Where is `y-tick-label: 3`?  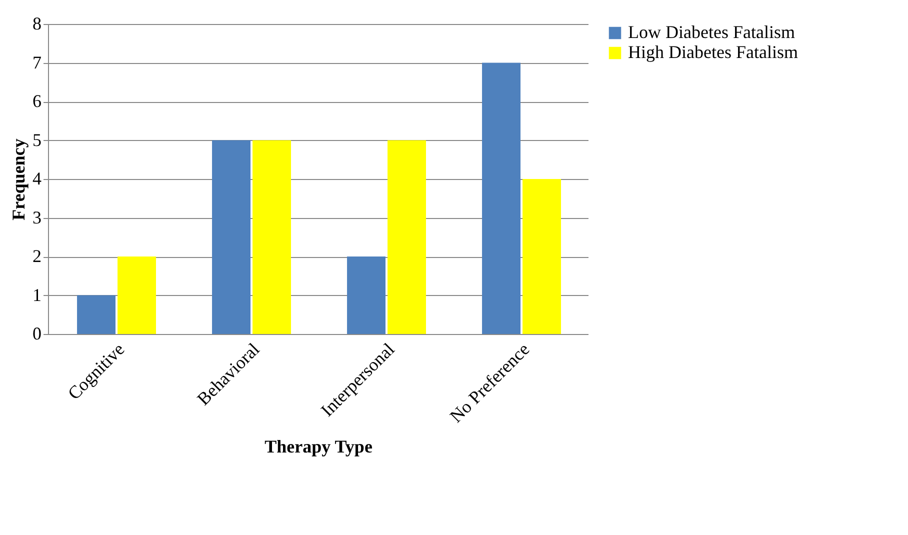 y-tick-label: 3 is located at coordinates (37, 217).